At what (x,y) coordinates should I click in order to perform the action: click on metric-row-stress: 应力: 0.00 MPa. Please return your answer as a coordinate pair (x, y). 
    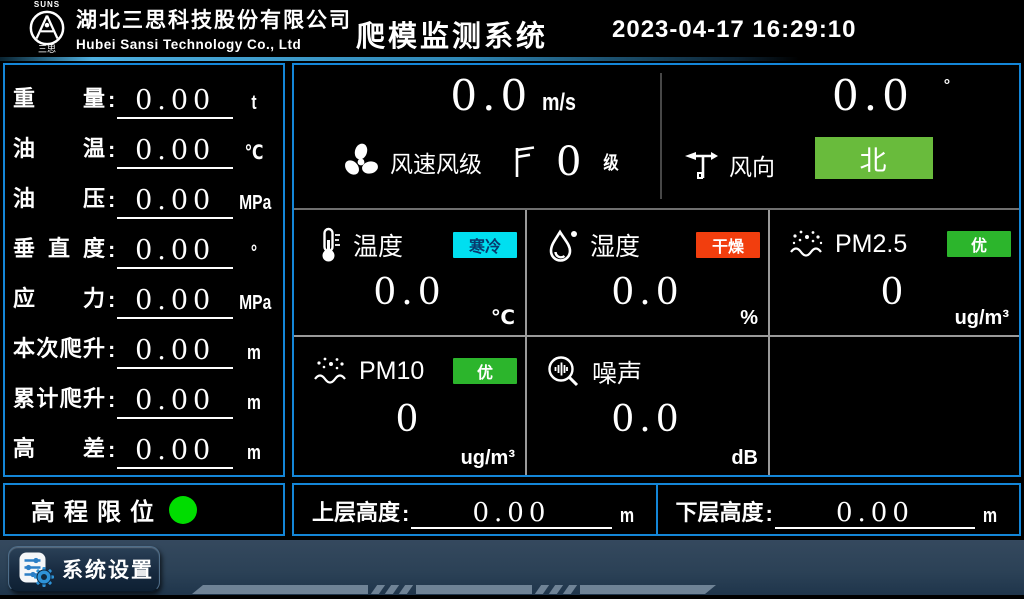
    Looking at the image, I should click on (143, 294).